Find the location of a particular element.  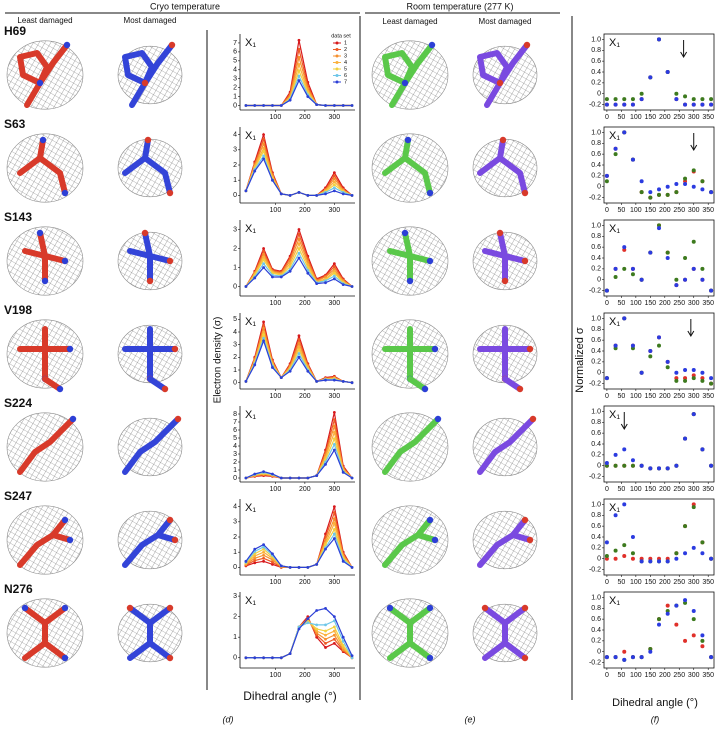

x-tick-label: 350 is located at coordinates (708, 675).